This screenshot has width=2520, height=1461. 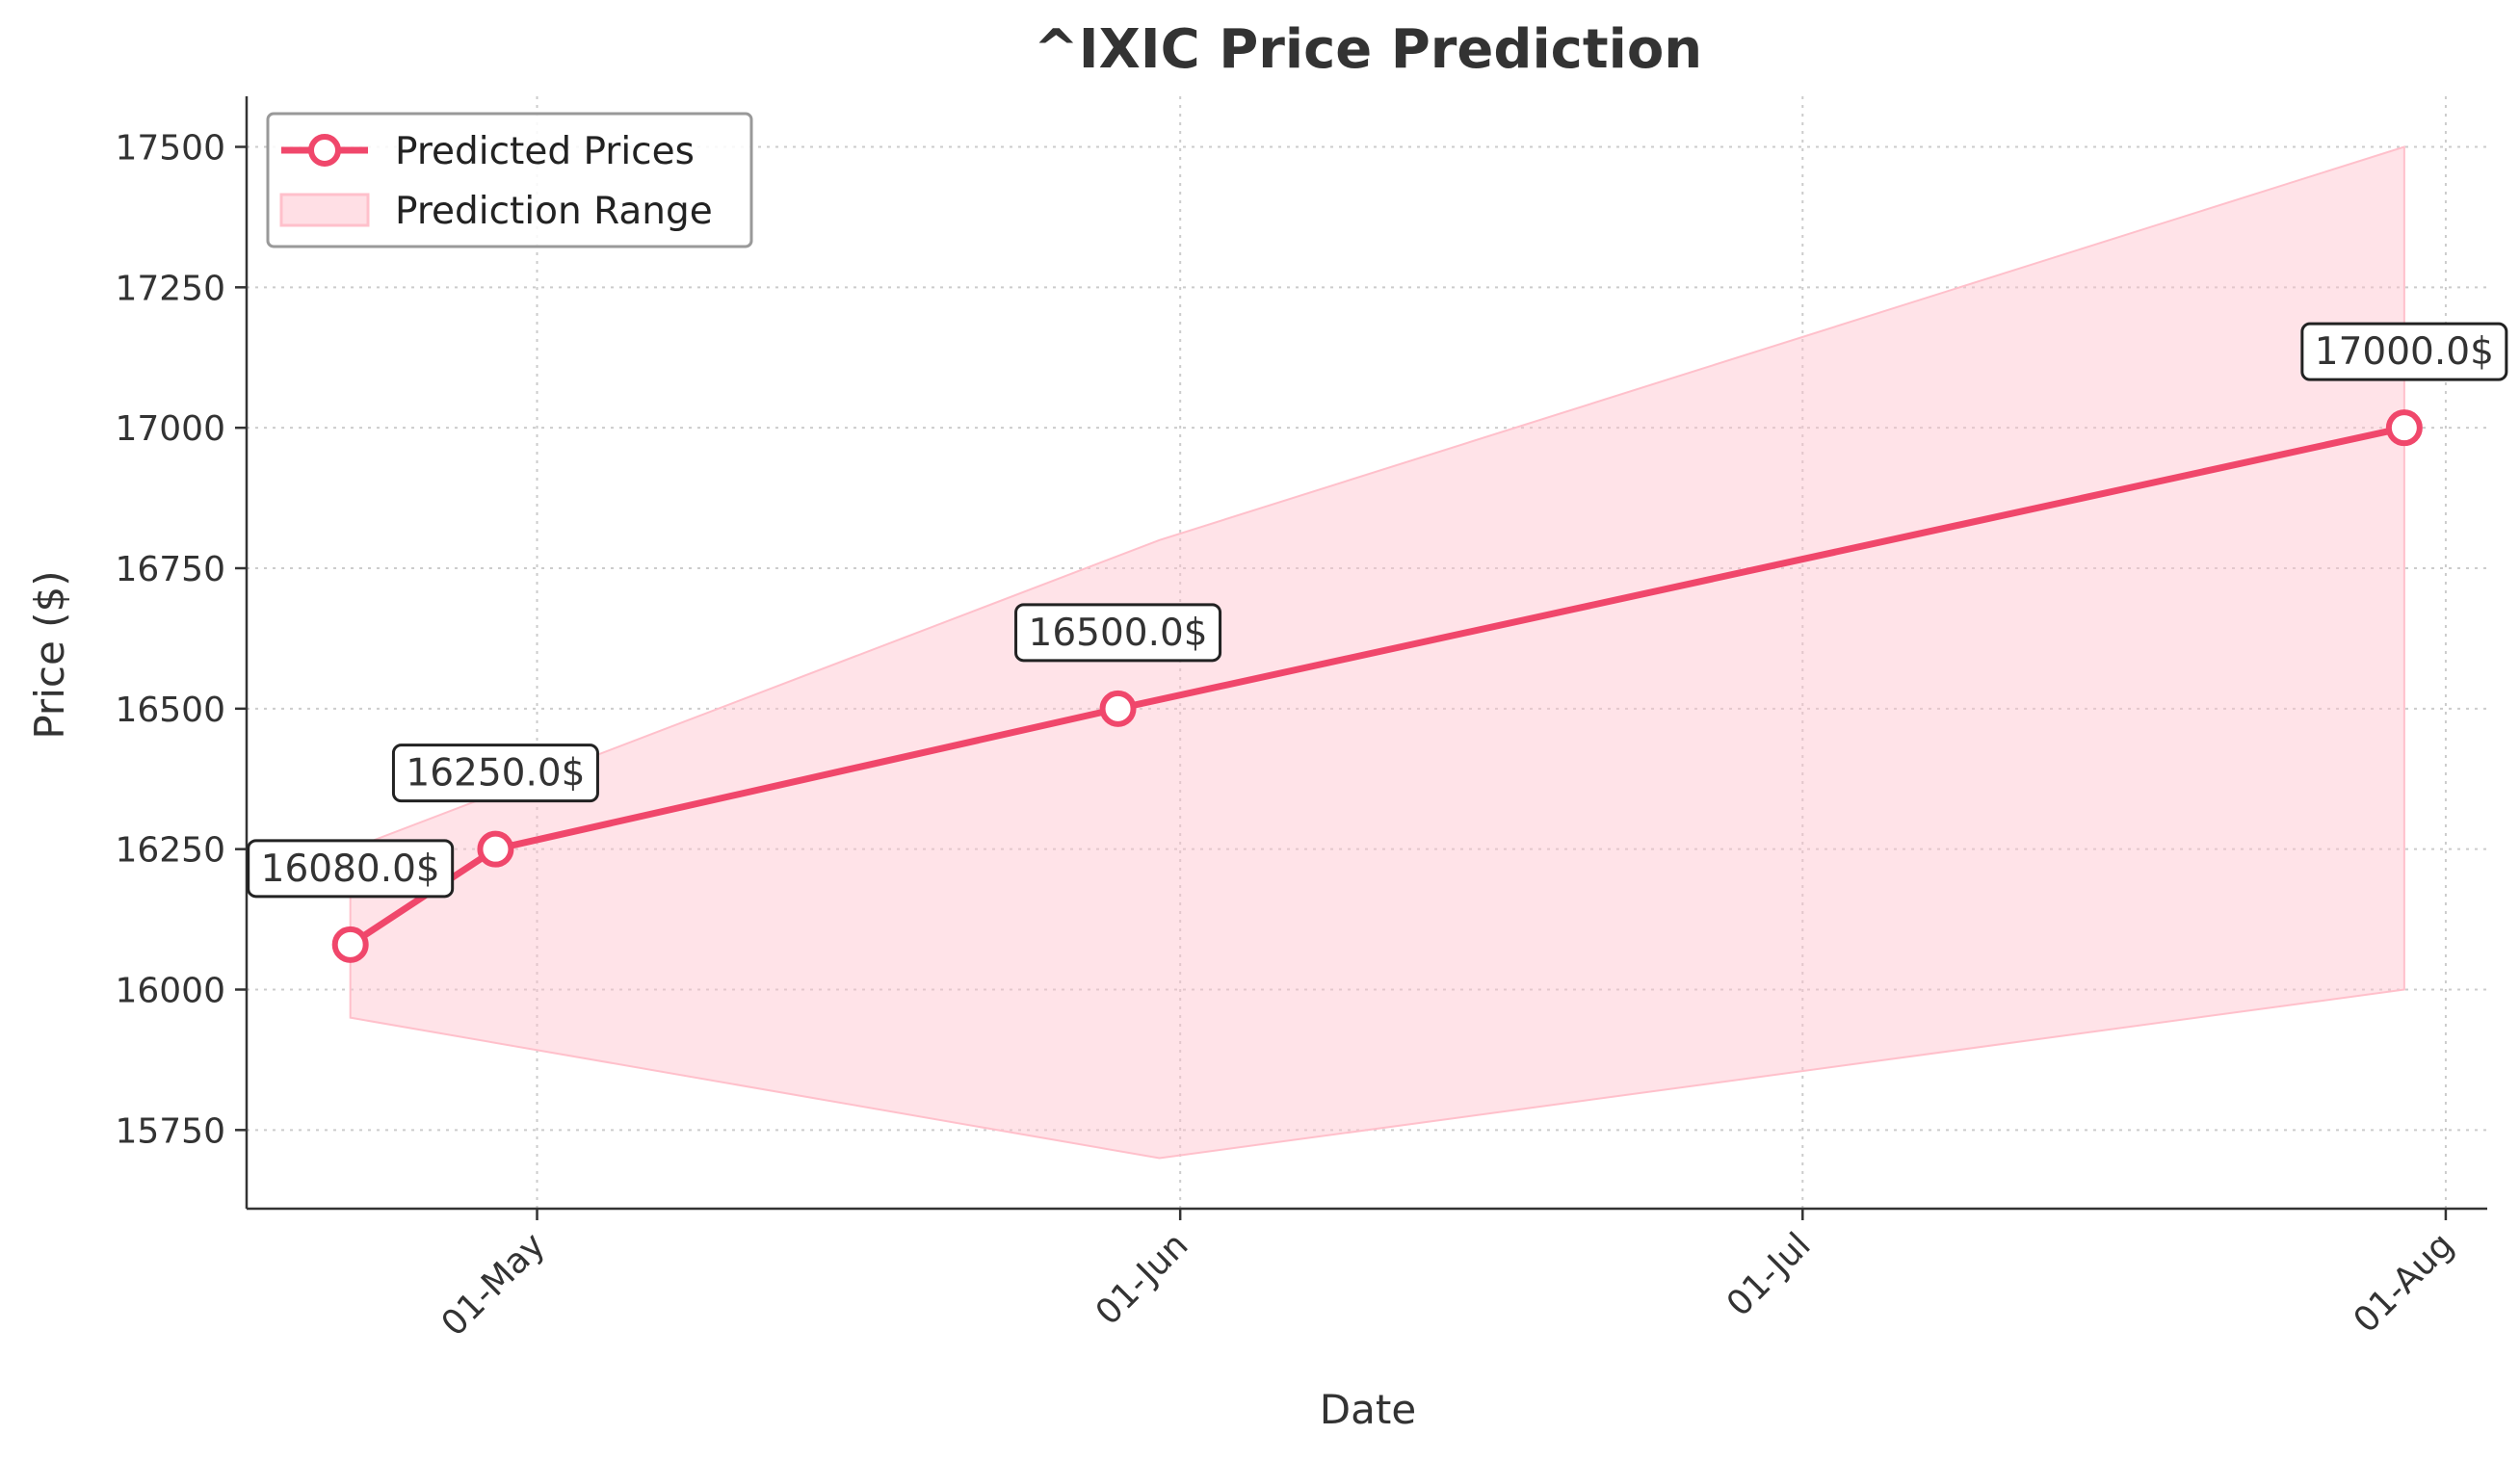 What do you see at coordinates (50, 654) in the screenshot?
I see `y-axis-label: Price ($)` at bounding box center [50, 654].